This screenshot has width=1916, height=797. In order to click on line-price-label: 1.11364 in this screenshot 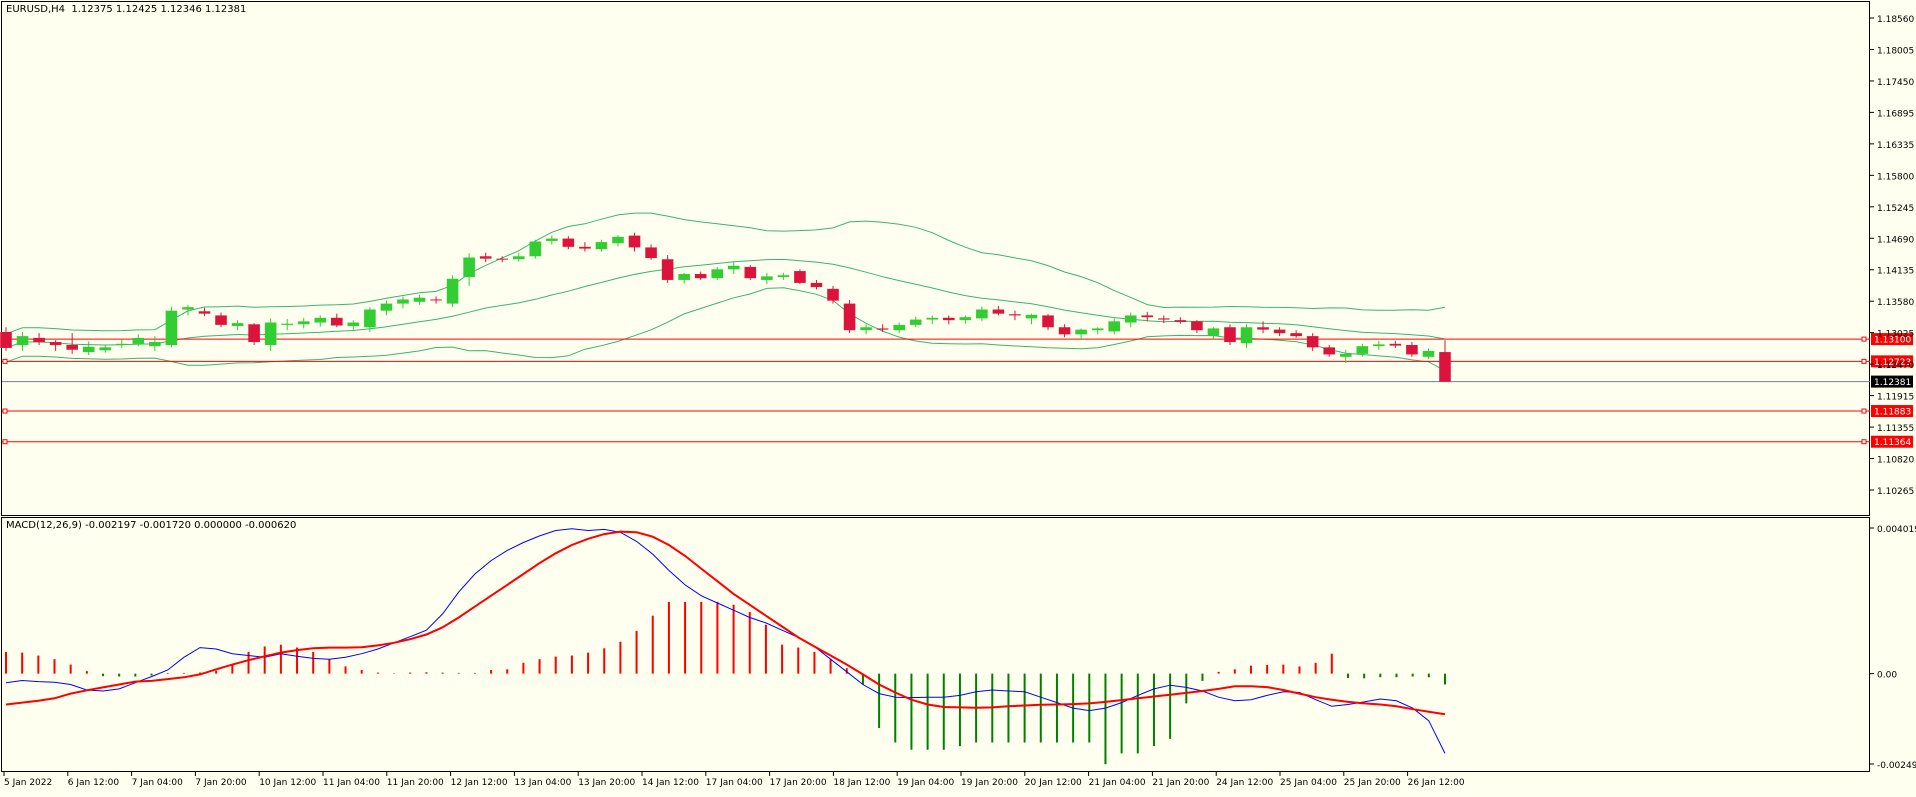, I will do `click(1892, 443)`.